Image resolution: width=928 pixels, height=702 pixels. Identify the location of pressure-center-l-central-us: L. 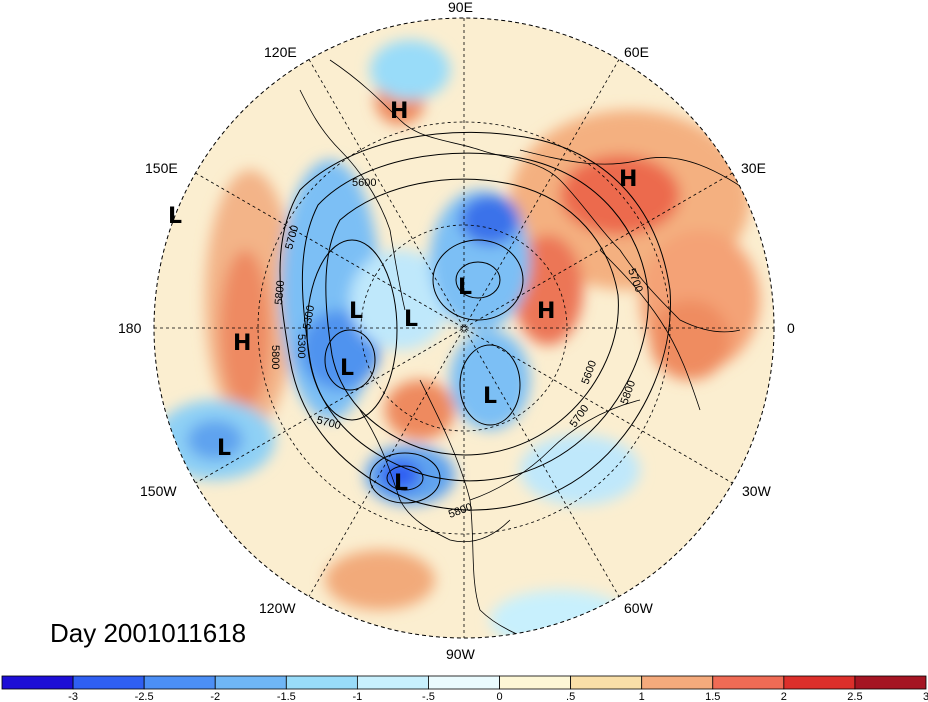
(401, 483).